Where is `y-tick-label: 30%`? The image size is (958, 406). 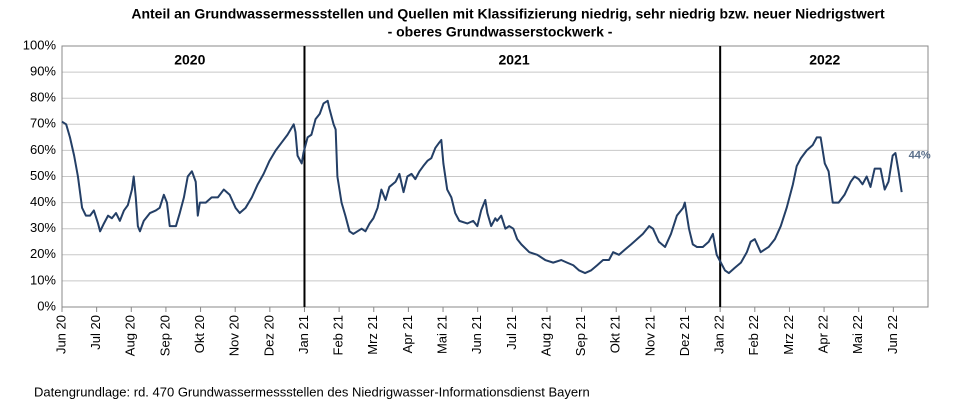 y-tick-label: 30% is located at coordinates (43, 227).